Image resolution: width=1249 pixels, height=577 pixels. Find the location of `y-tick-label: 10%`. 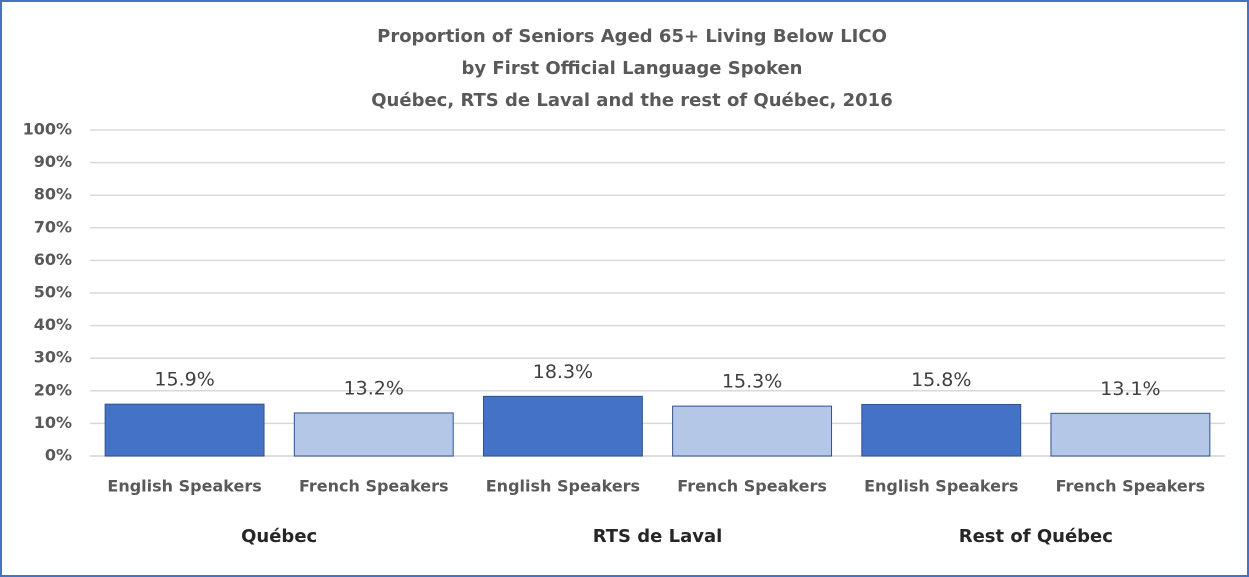

y-tick-label: 10% is located at coordinates (53, 422).